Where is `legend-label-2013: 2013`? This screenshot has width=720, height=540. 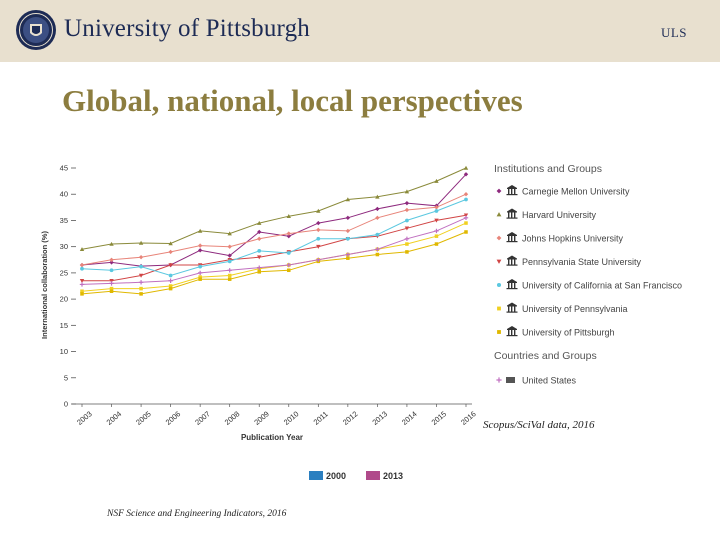 legend-label-2013: 2013 is located at coordinates (393, 476).